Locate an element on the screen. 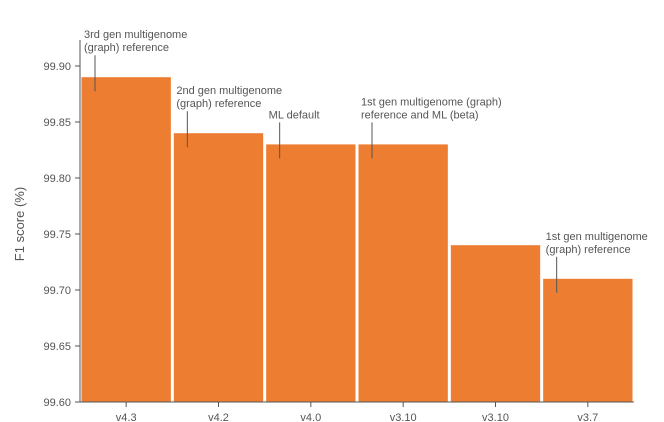 The height and width of the screenshot is (422, 664). annotation-label: ML default is located at coordinates (294, 115).